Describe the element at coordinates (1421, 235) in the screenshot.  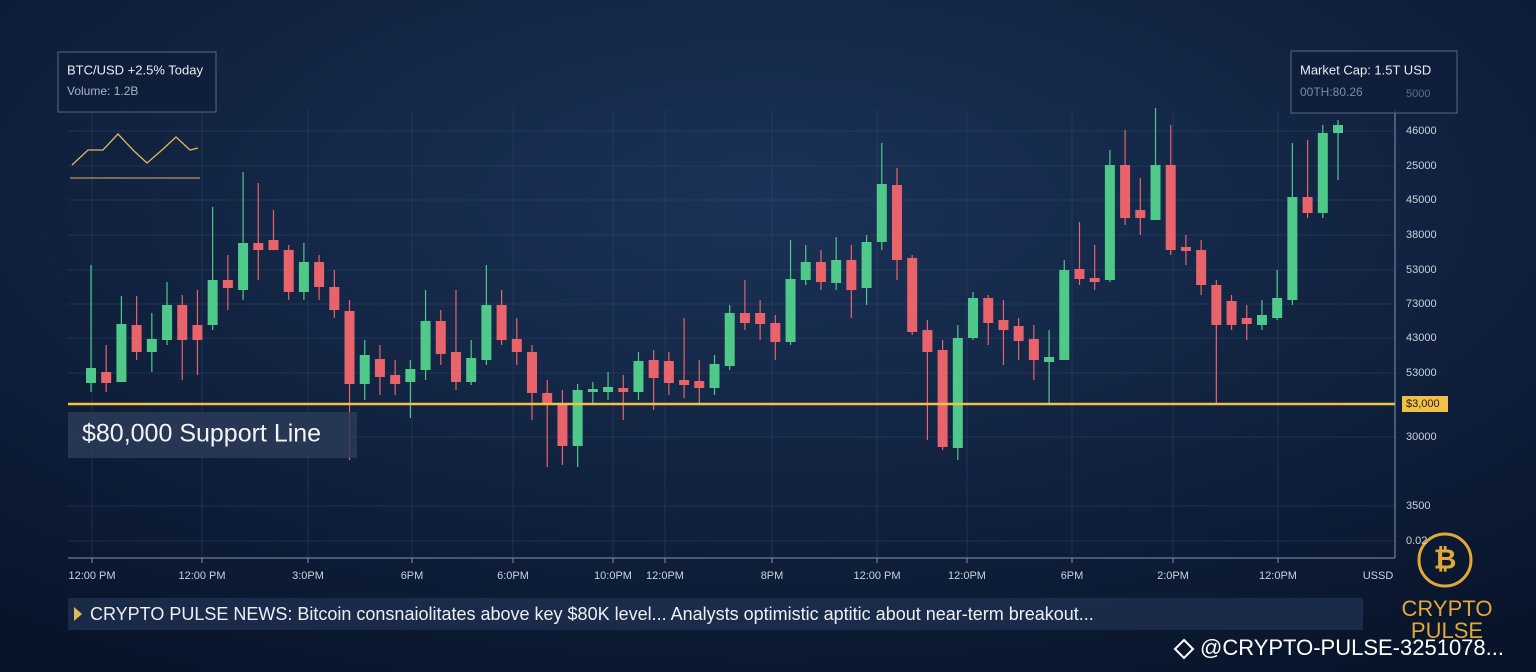
I see `y-tick-label: 38000` at that location.